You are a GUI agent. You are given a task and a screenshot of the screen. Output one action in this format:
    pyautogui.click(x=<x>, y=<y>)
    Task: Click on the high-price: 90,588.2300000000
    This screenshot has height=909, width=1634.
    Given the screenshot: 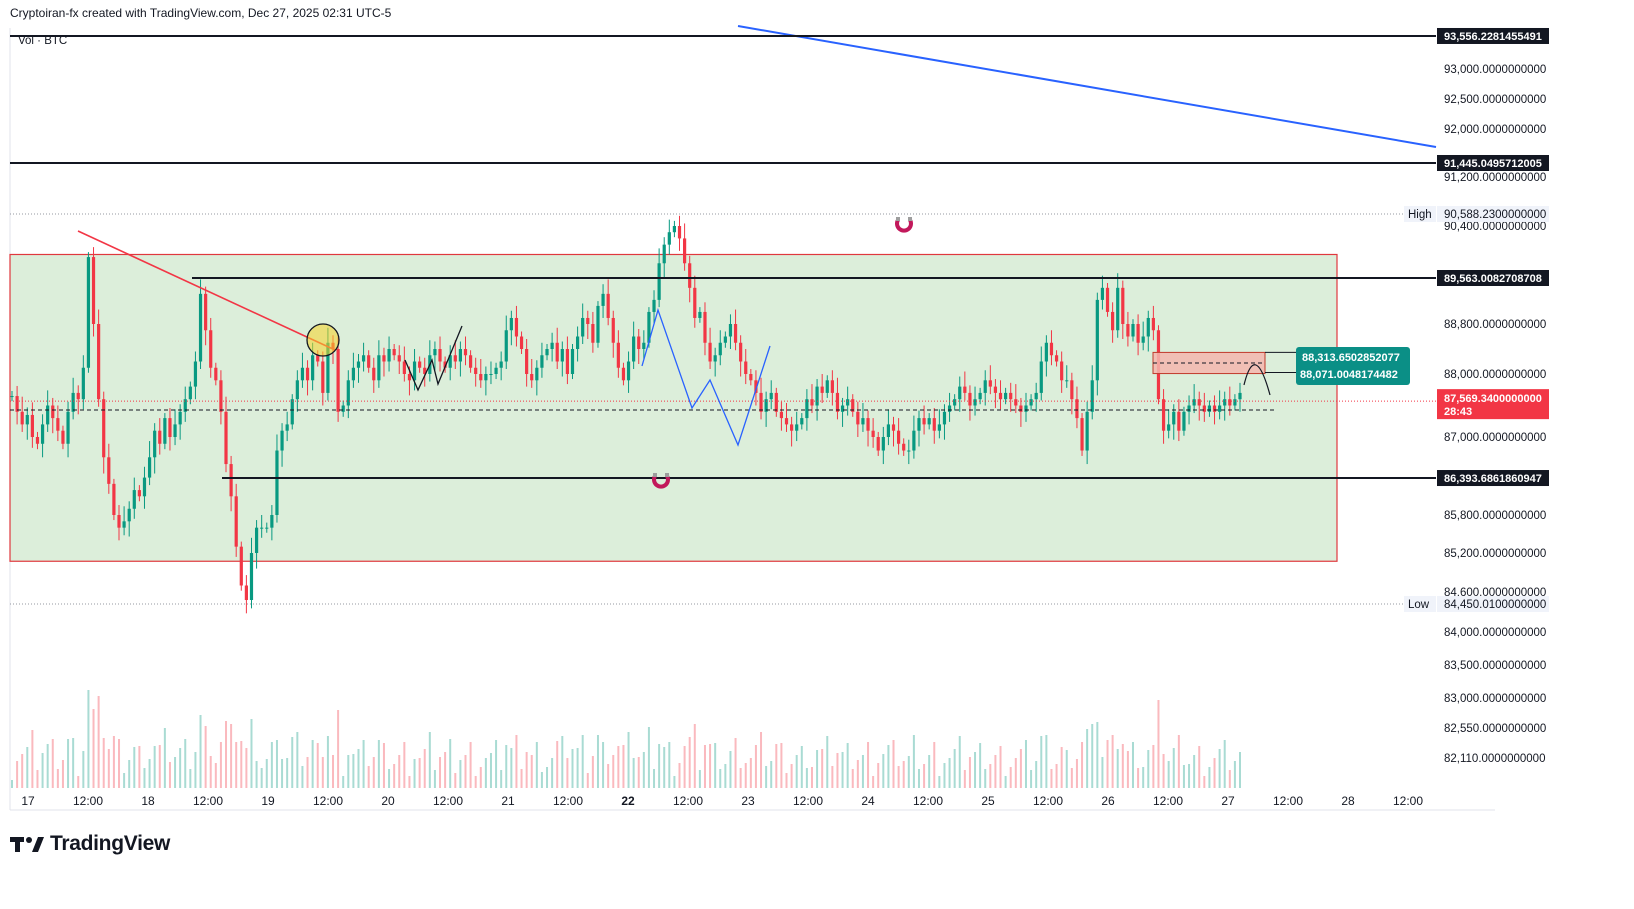 What is the action you would take?
    pyautogui.click(x=1495, y=215)
    